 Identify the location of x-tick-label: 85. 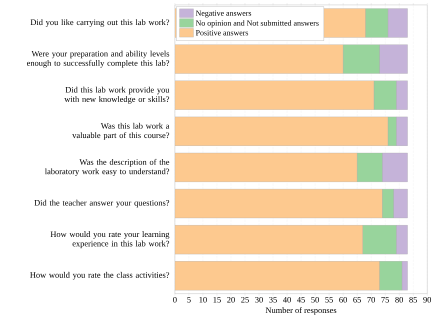
(413, 299).